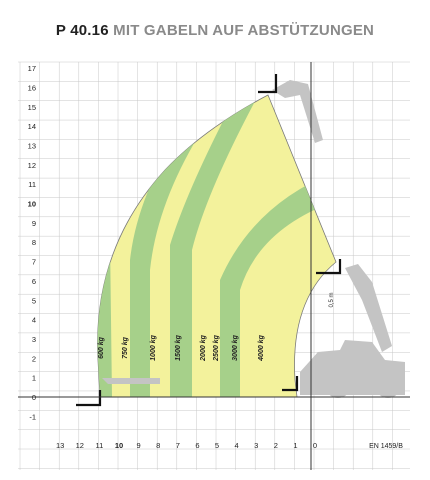  I want to click on offset-label: 0,5 m, so click(332, 299).